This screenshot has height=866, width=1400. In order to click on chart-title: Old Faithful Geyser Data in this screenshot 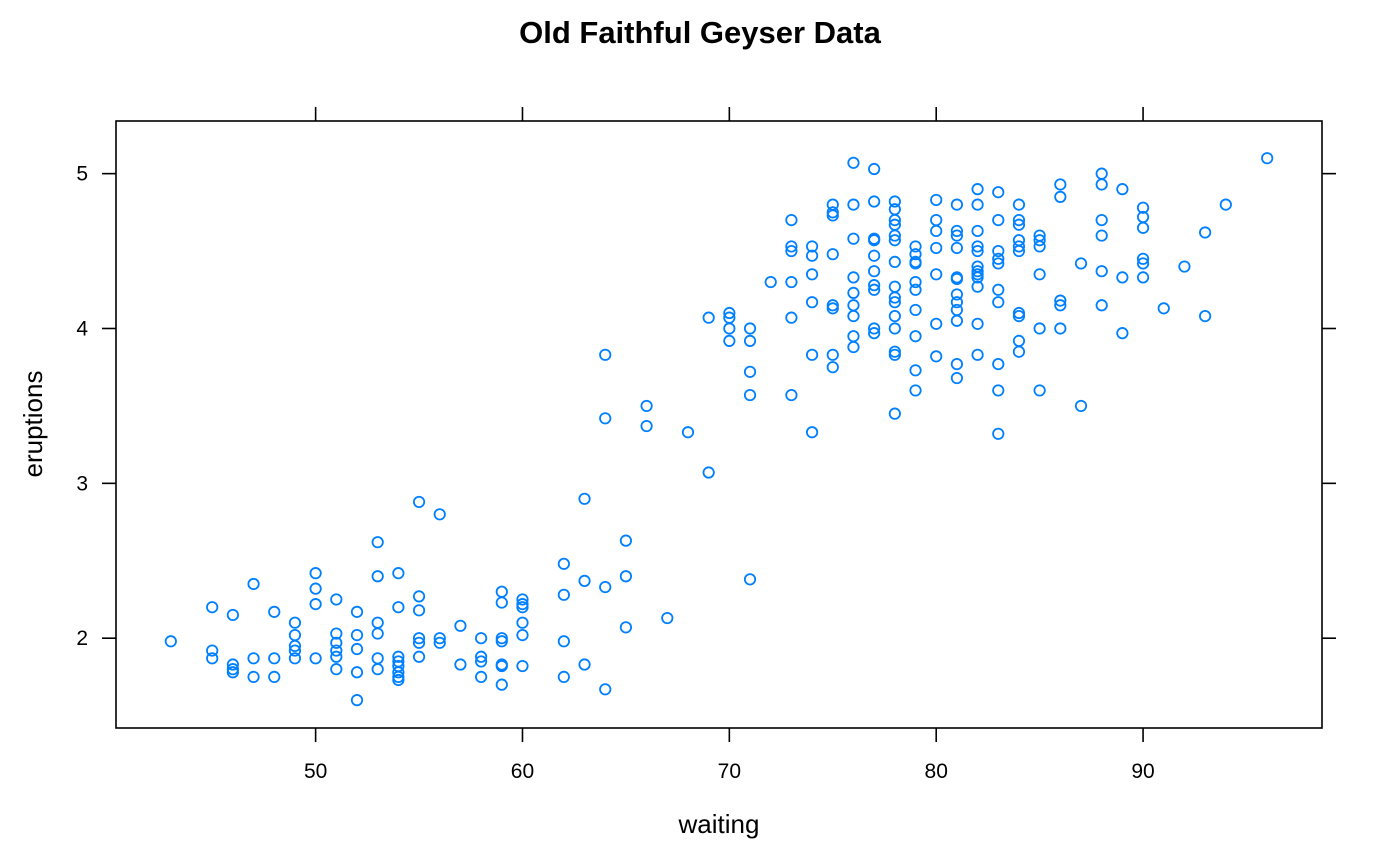, I will do `click(700, 32)`.